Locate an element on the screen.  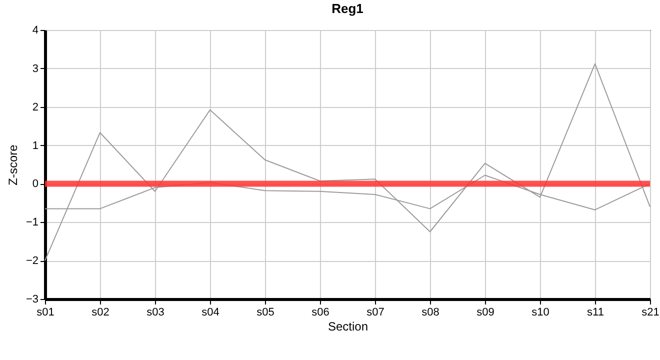
x-tick-label: s07 is located at coordinates (375, 312).